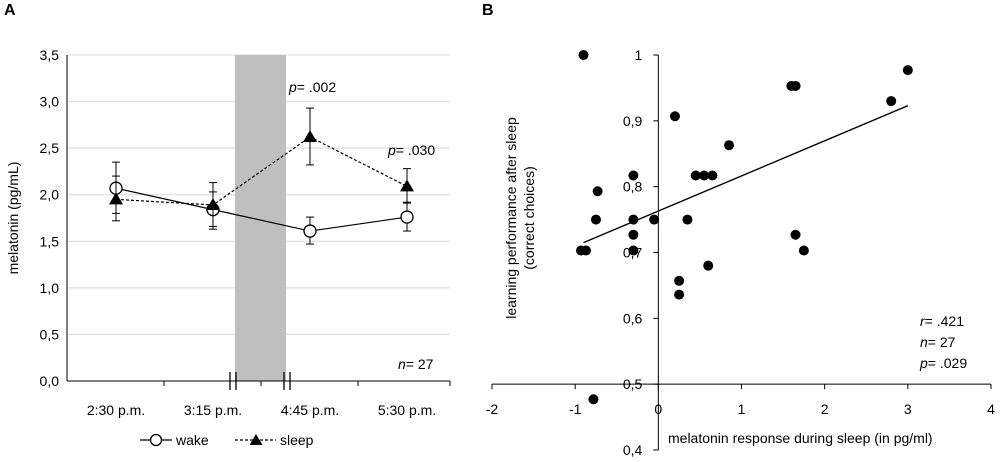  I want to click on panel-b-y-tick-label: 0,4, so click(633, 450).